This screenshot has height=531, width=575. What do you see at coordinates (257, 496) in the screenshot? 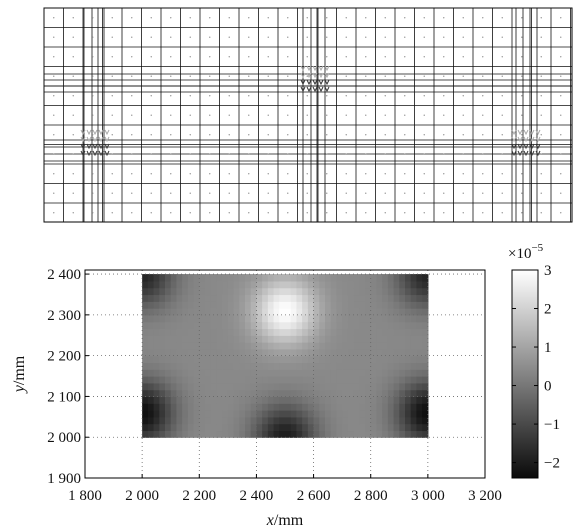
I see `x-tick-label: 2 400` at bounding box center [257, 496].